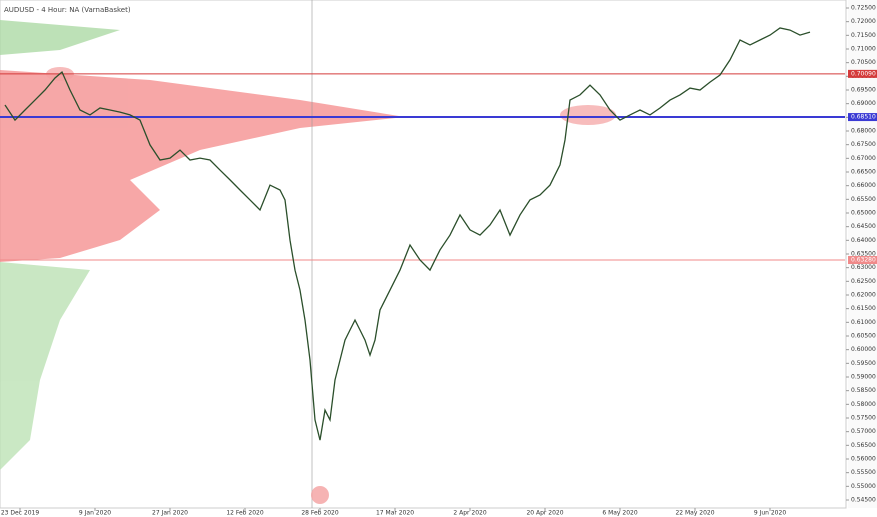 This screenshot has width=877, height=517. Describe the element at coordinates (20, 513) in the screenshot. I see `x-tick-label: 23 Dec 2019` at that location.